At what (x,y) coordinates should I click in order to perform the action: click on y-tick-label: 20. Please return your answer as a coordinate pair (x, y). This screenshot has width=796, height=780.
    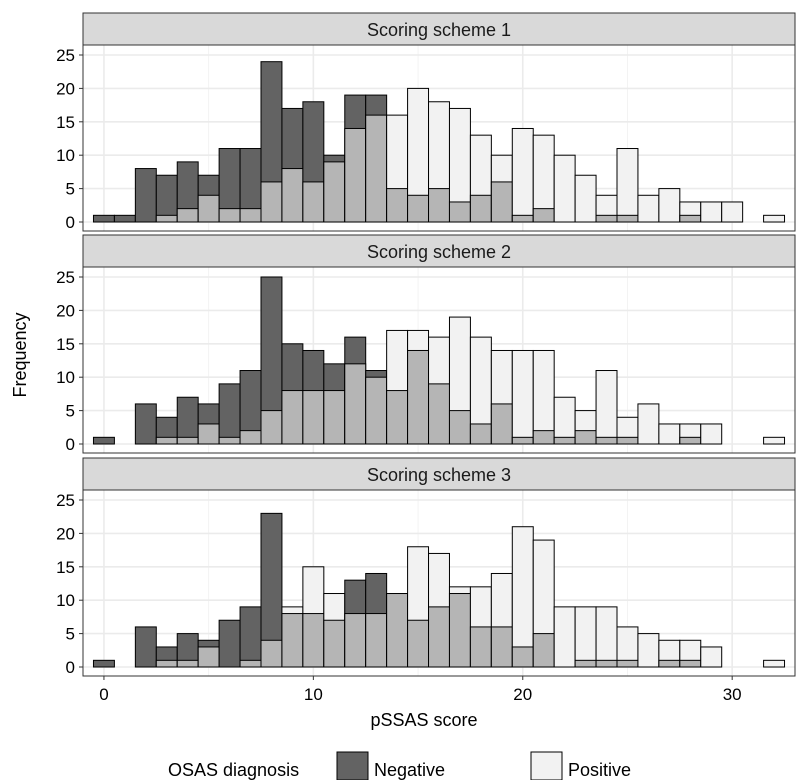
    Looking at the image, I should click on (65, 310).